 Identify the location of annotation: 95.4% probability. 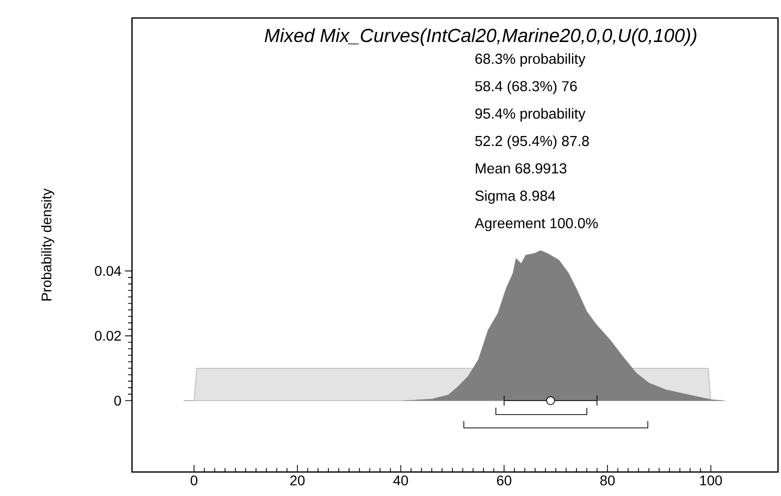
(530, 115).